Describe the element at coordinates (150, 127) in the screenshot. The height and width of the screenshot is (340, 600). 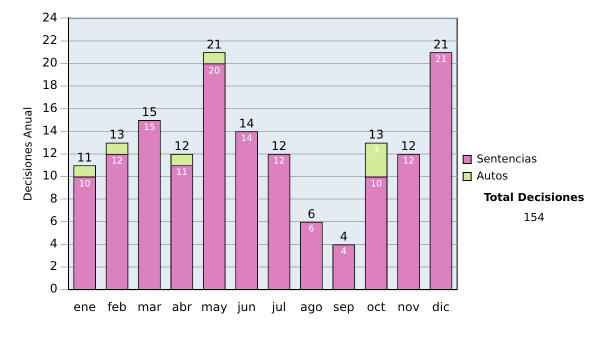
I see `data-label: 15` at that location.